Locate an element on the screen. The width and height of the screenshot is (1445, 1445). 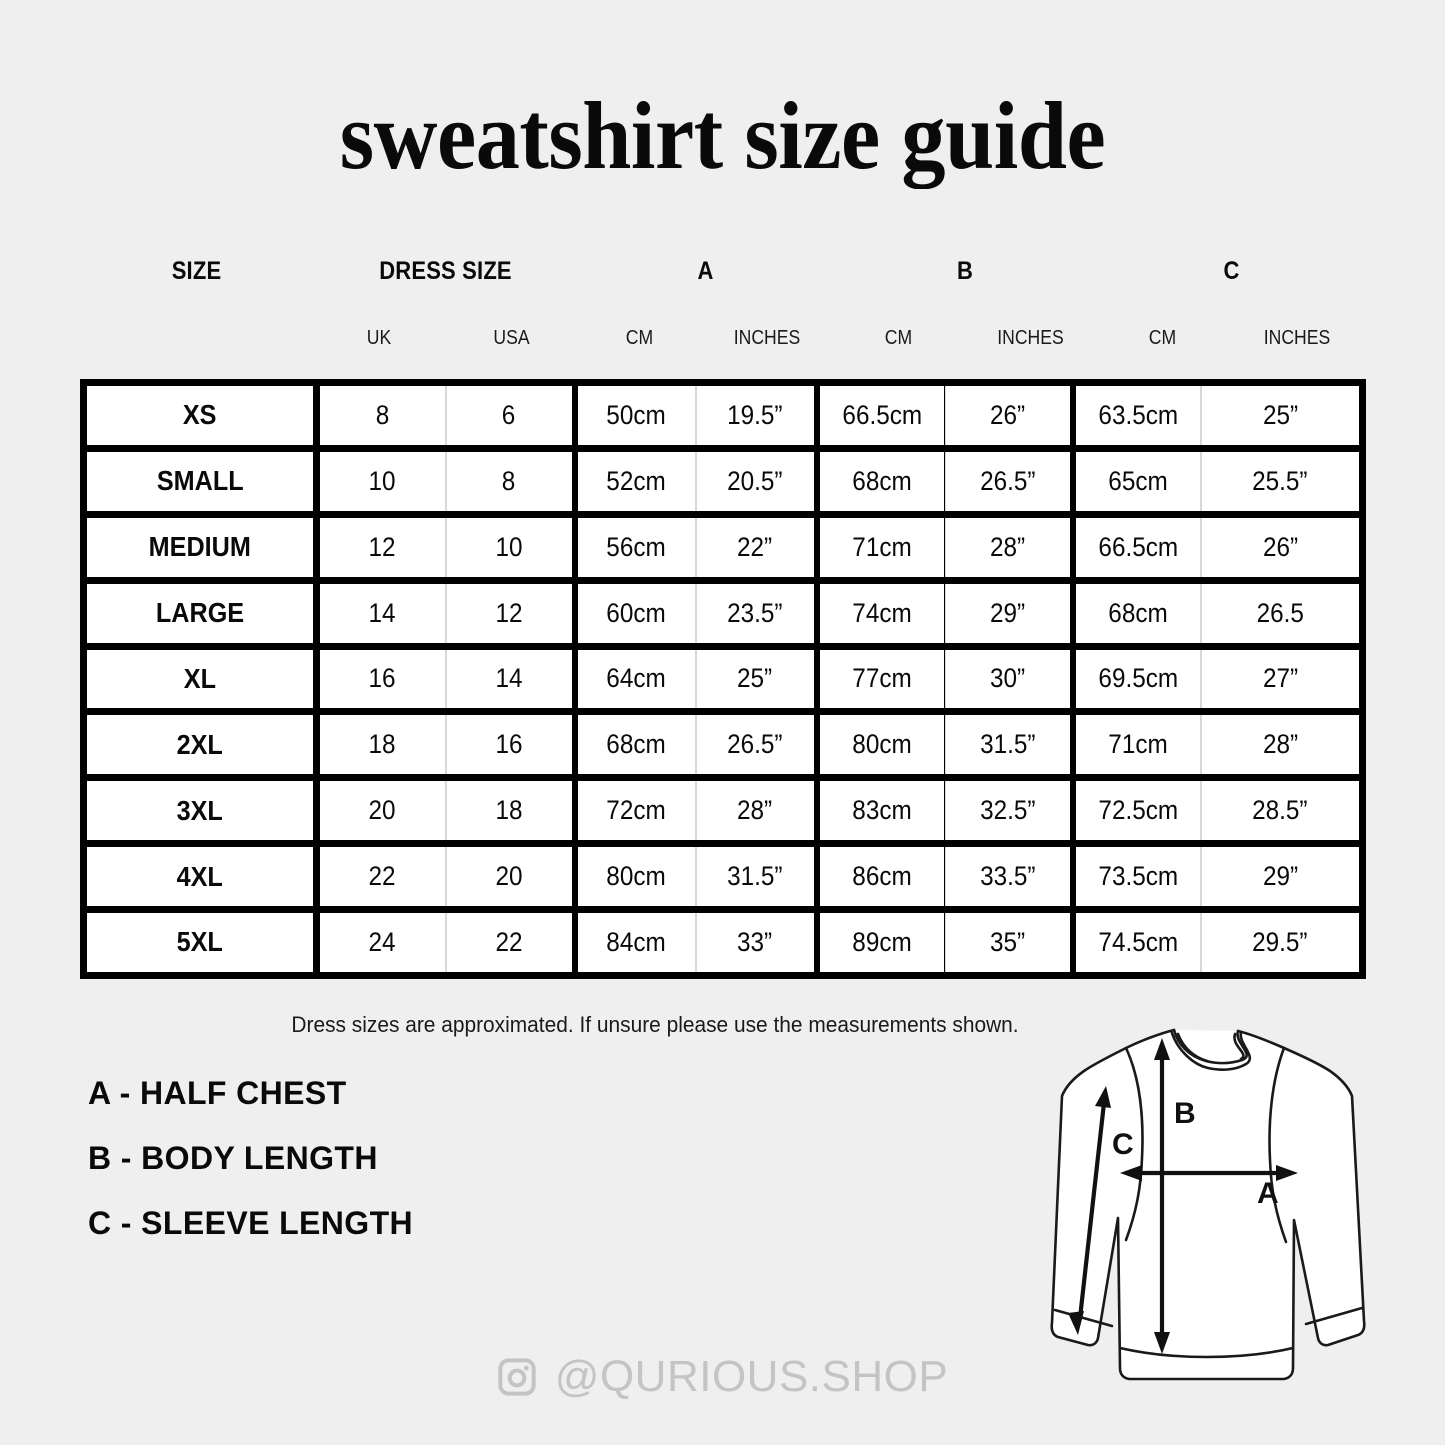
cell-usa: 8 is located at coordinates (509, 481).